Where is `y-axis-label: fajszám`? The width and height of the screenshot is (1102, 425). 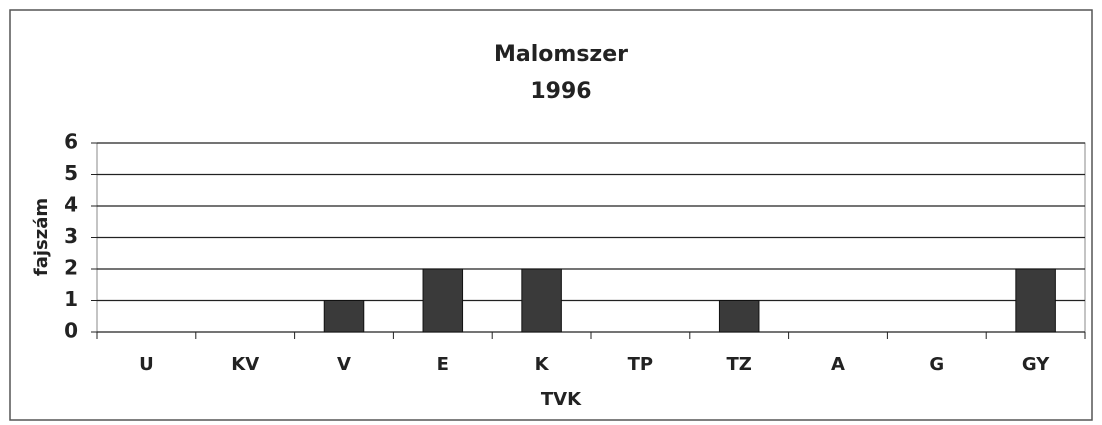 y-axis-label: fajszám is located at coordinates (41, 237).